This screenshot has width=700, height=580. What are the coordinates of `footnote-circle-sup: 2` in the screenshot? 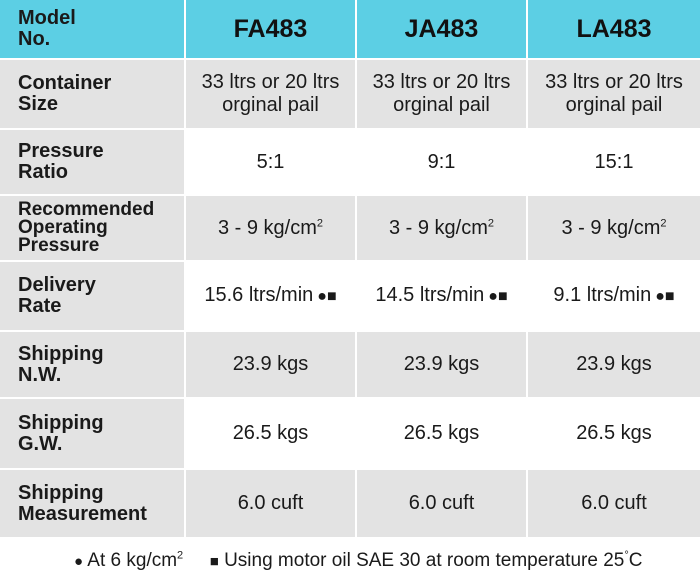 It's located at (180, 555).